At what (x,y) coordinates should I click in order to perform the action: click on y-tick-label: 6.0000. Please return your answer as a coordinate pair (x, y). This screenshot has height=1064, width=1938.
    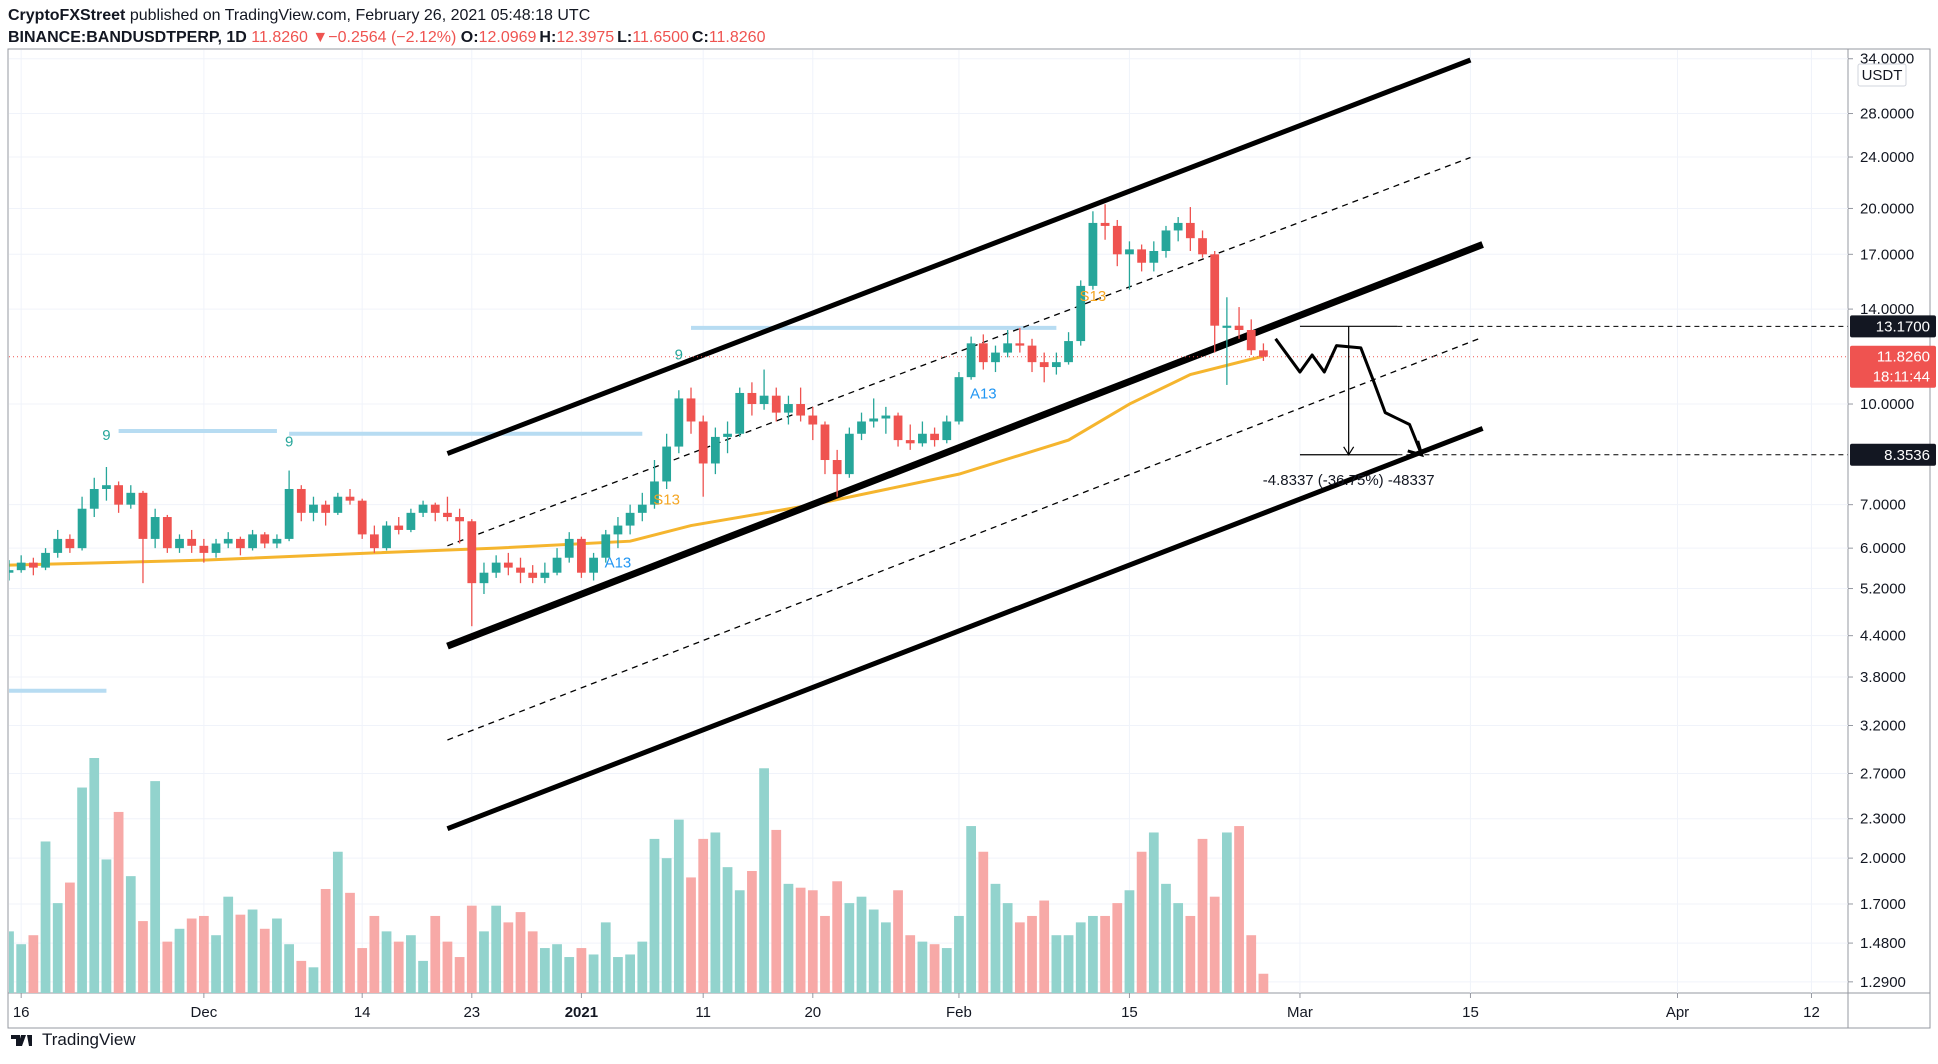
    Looking at the image, I should click on (1883, 548).